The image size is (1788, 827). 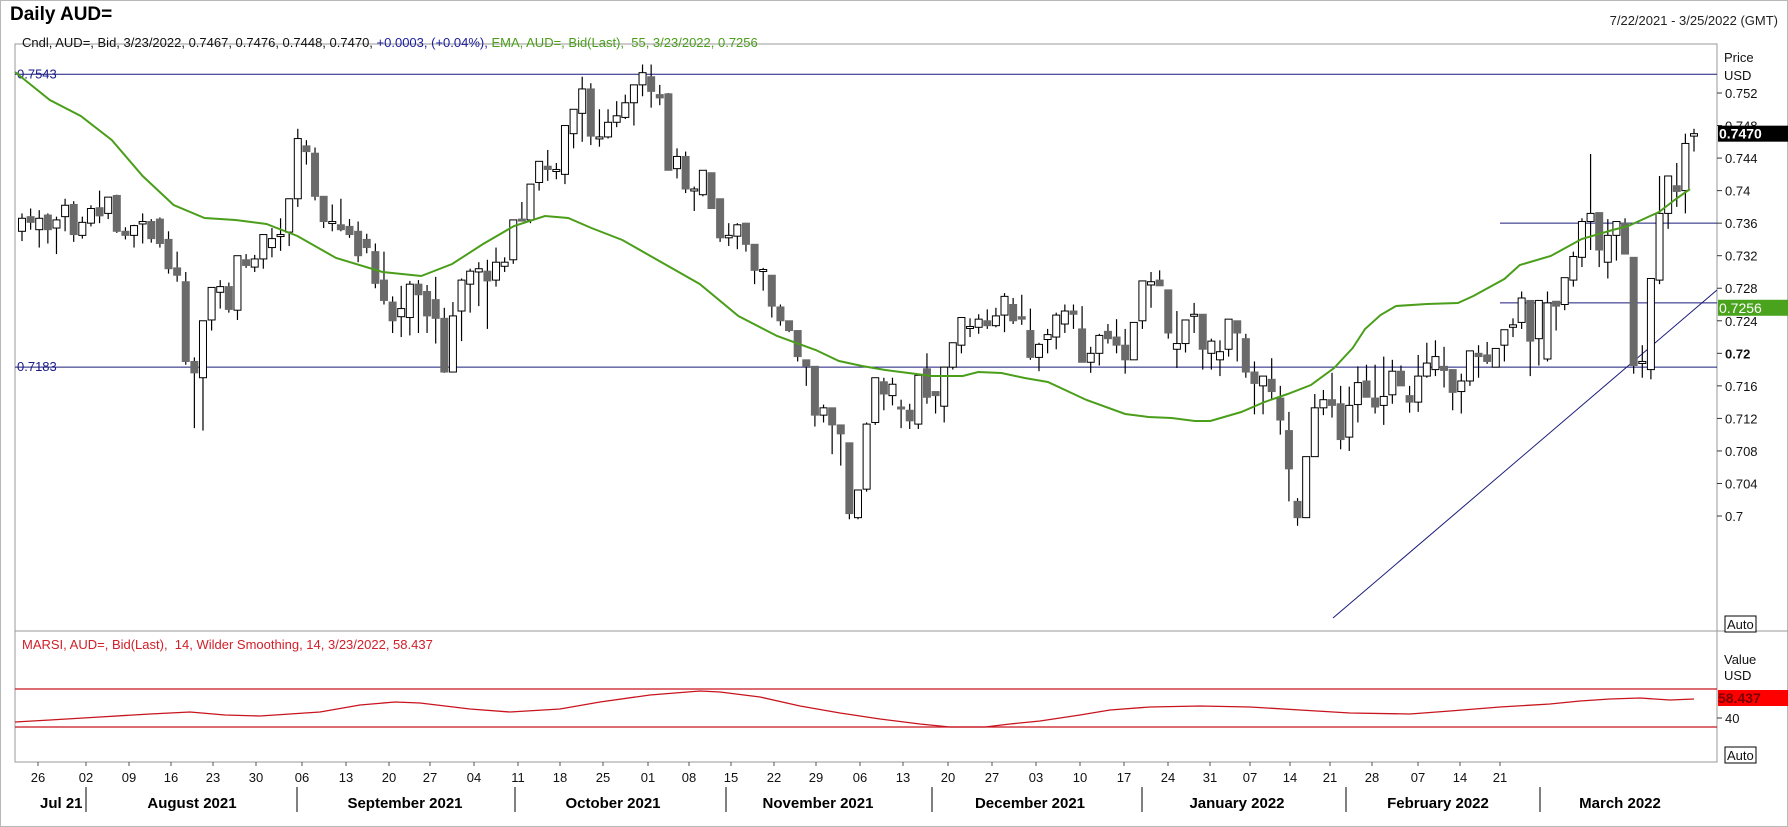 I want to click on trendline, so click(x=1525, y=454).